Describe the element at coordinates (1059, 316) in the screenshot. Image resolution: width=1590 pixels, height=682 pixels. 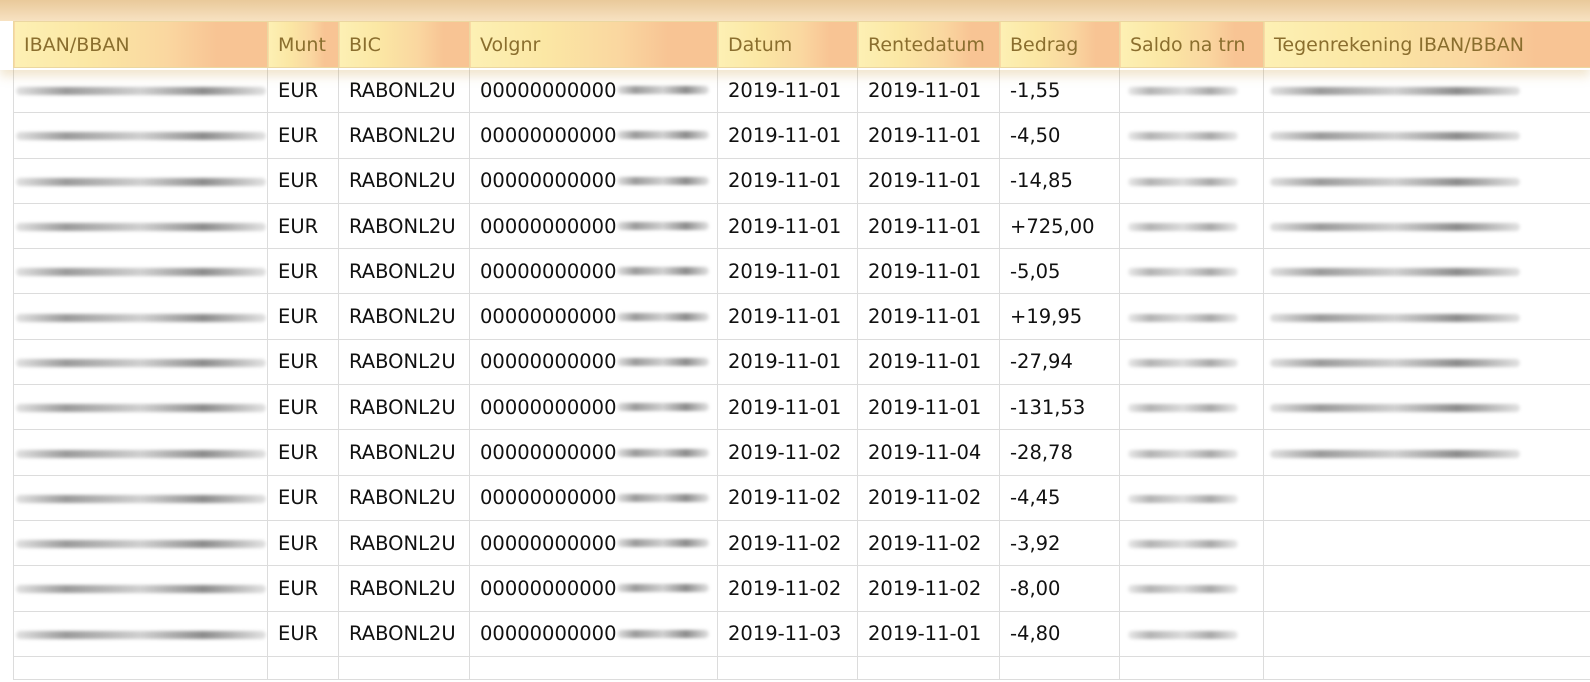
I see `cell-bedrag: +19,95` at that location.